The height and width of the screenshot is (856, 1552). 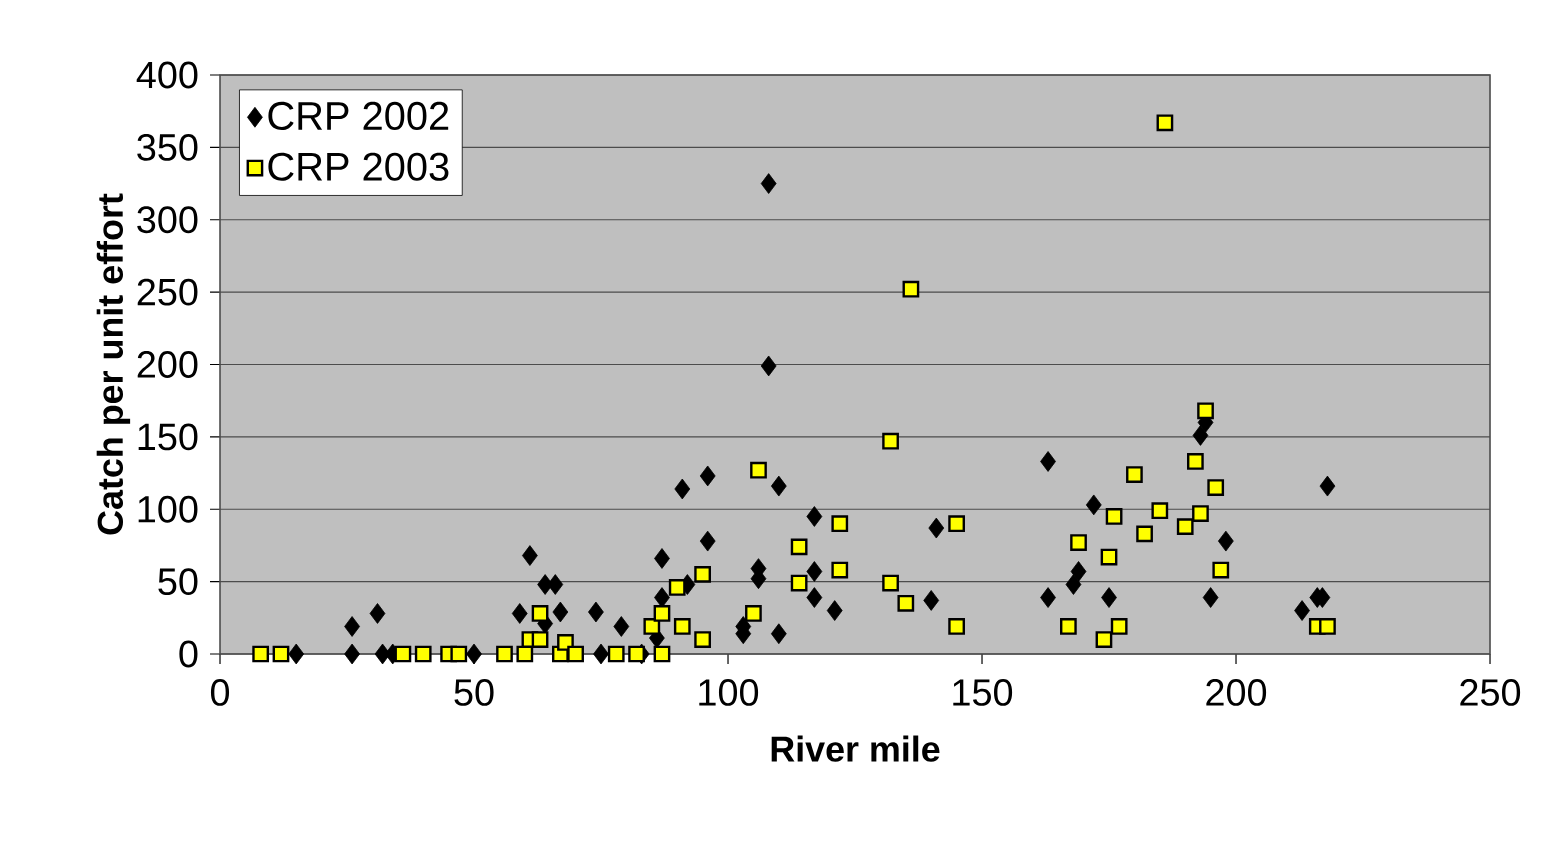 I want to click on y-tick-label: 100, so click(x=168, y=509).